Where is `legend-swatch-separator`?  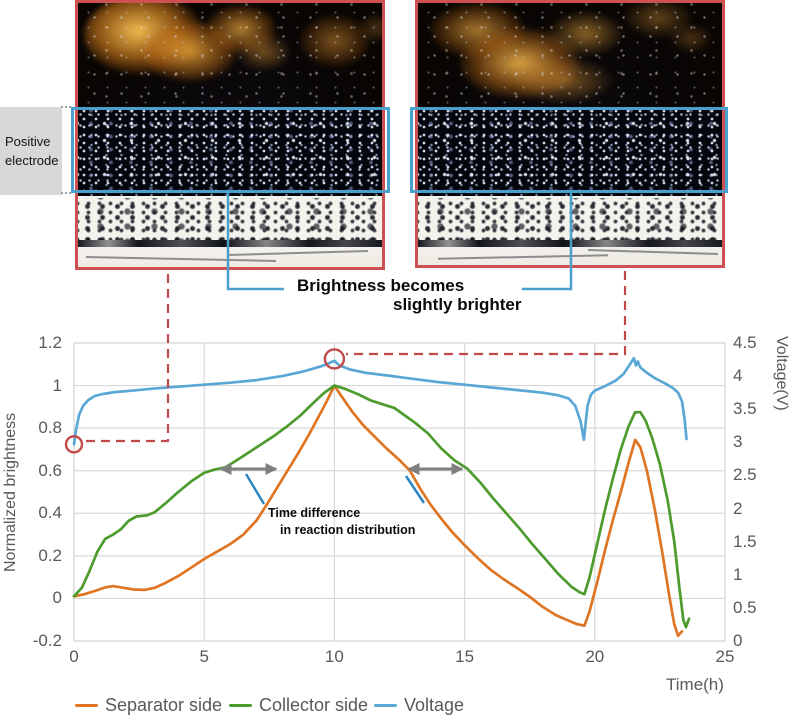 legend-swatch-separator is located at coordinates (86, 705).